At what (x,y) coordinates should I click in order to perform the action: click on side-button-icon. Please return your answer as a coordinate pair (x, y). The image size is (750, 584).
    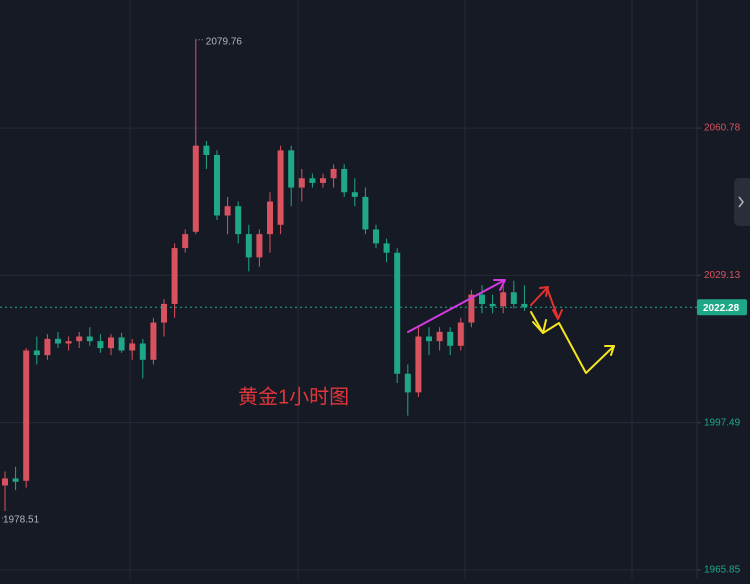
    Looking at the image, I should click on (741, 202).